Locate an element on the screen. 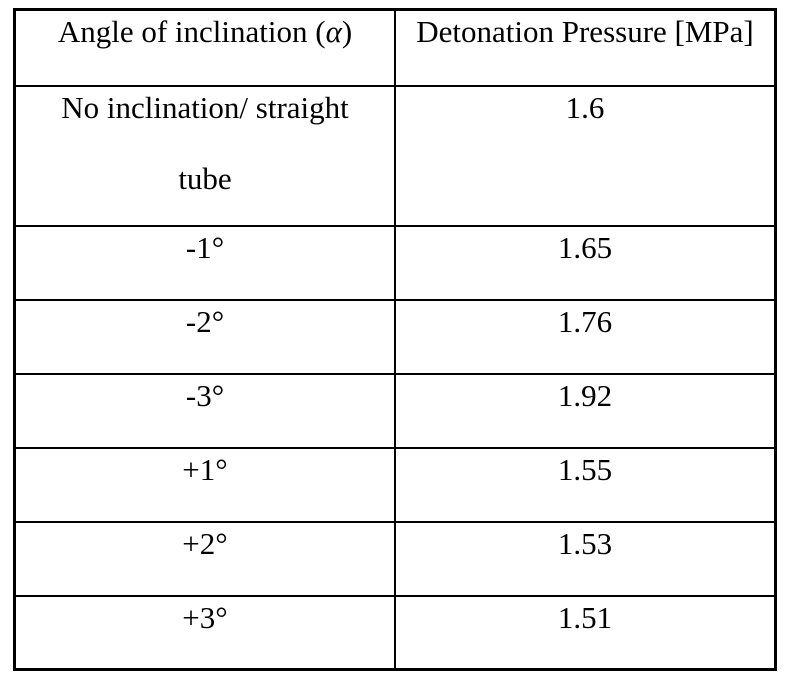 This screenshot has width=790, height=694. pressure-cell: 1.76 is located at coordinates (585, 336).